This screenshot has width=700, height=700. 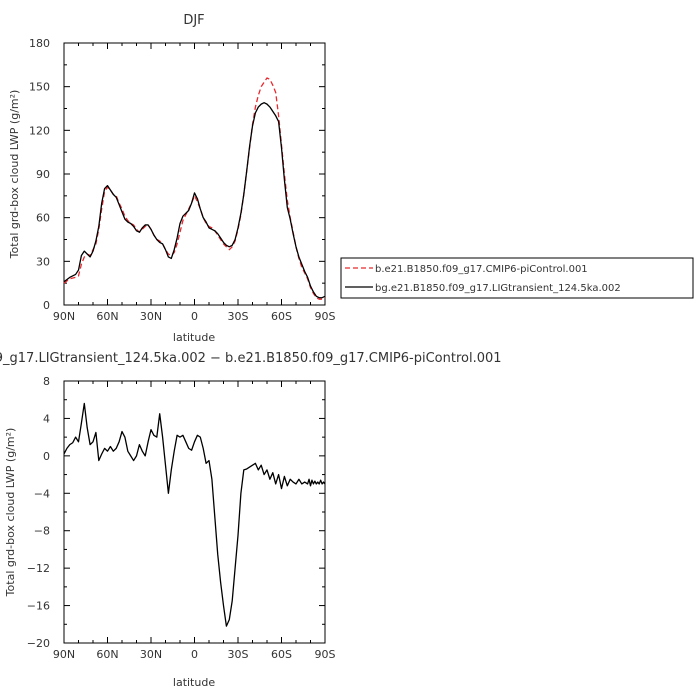 What do you see at coordinates (151, 654) in the screenshot?
I see `bottom-x-tick-label: 30N` at bounding box center [151, 654].